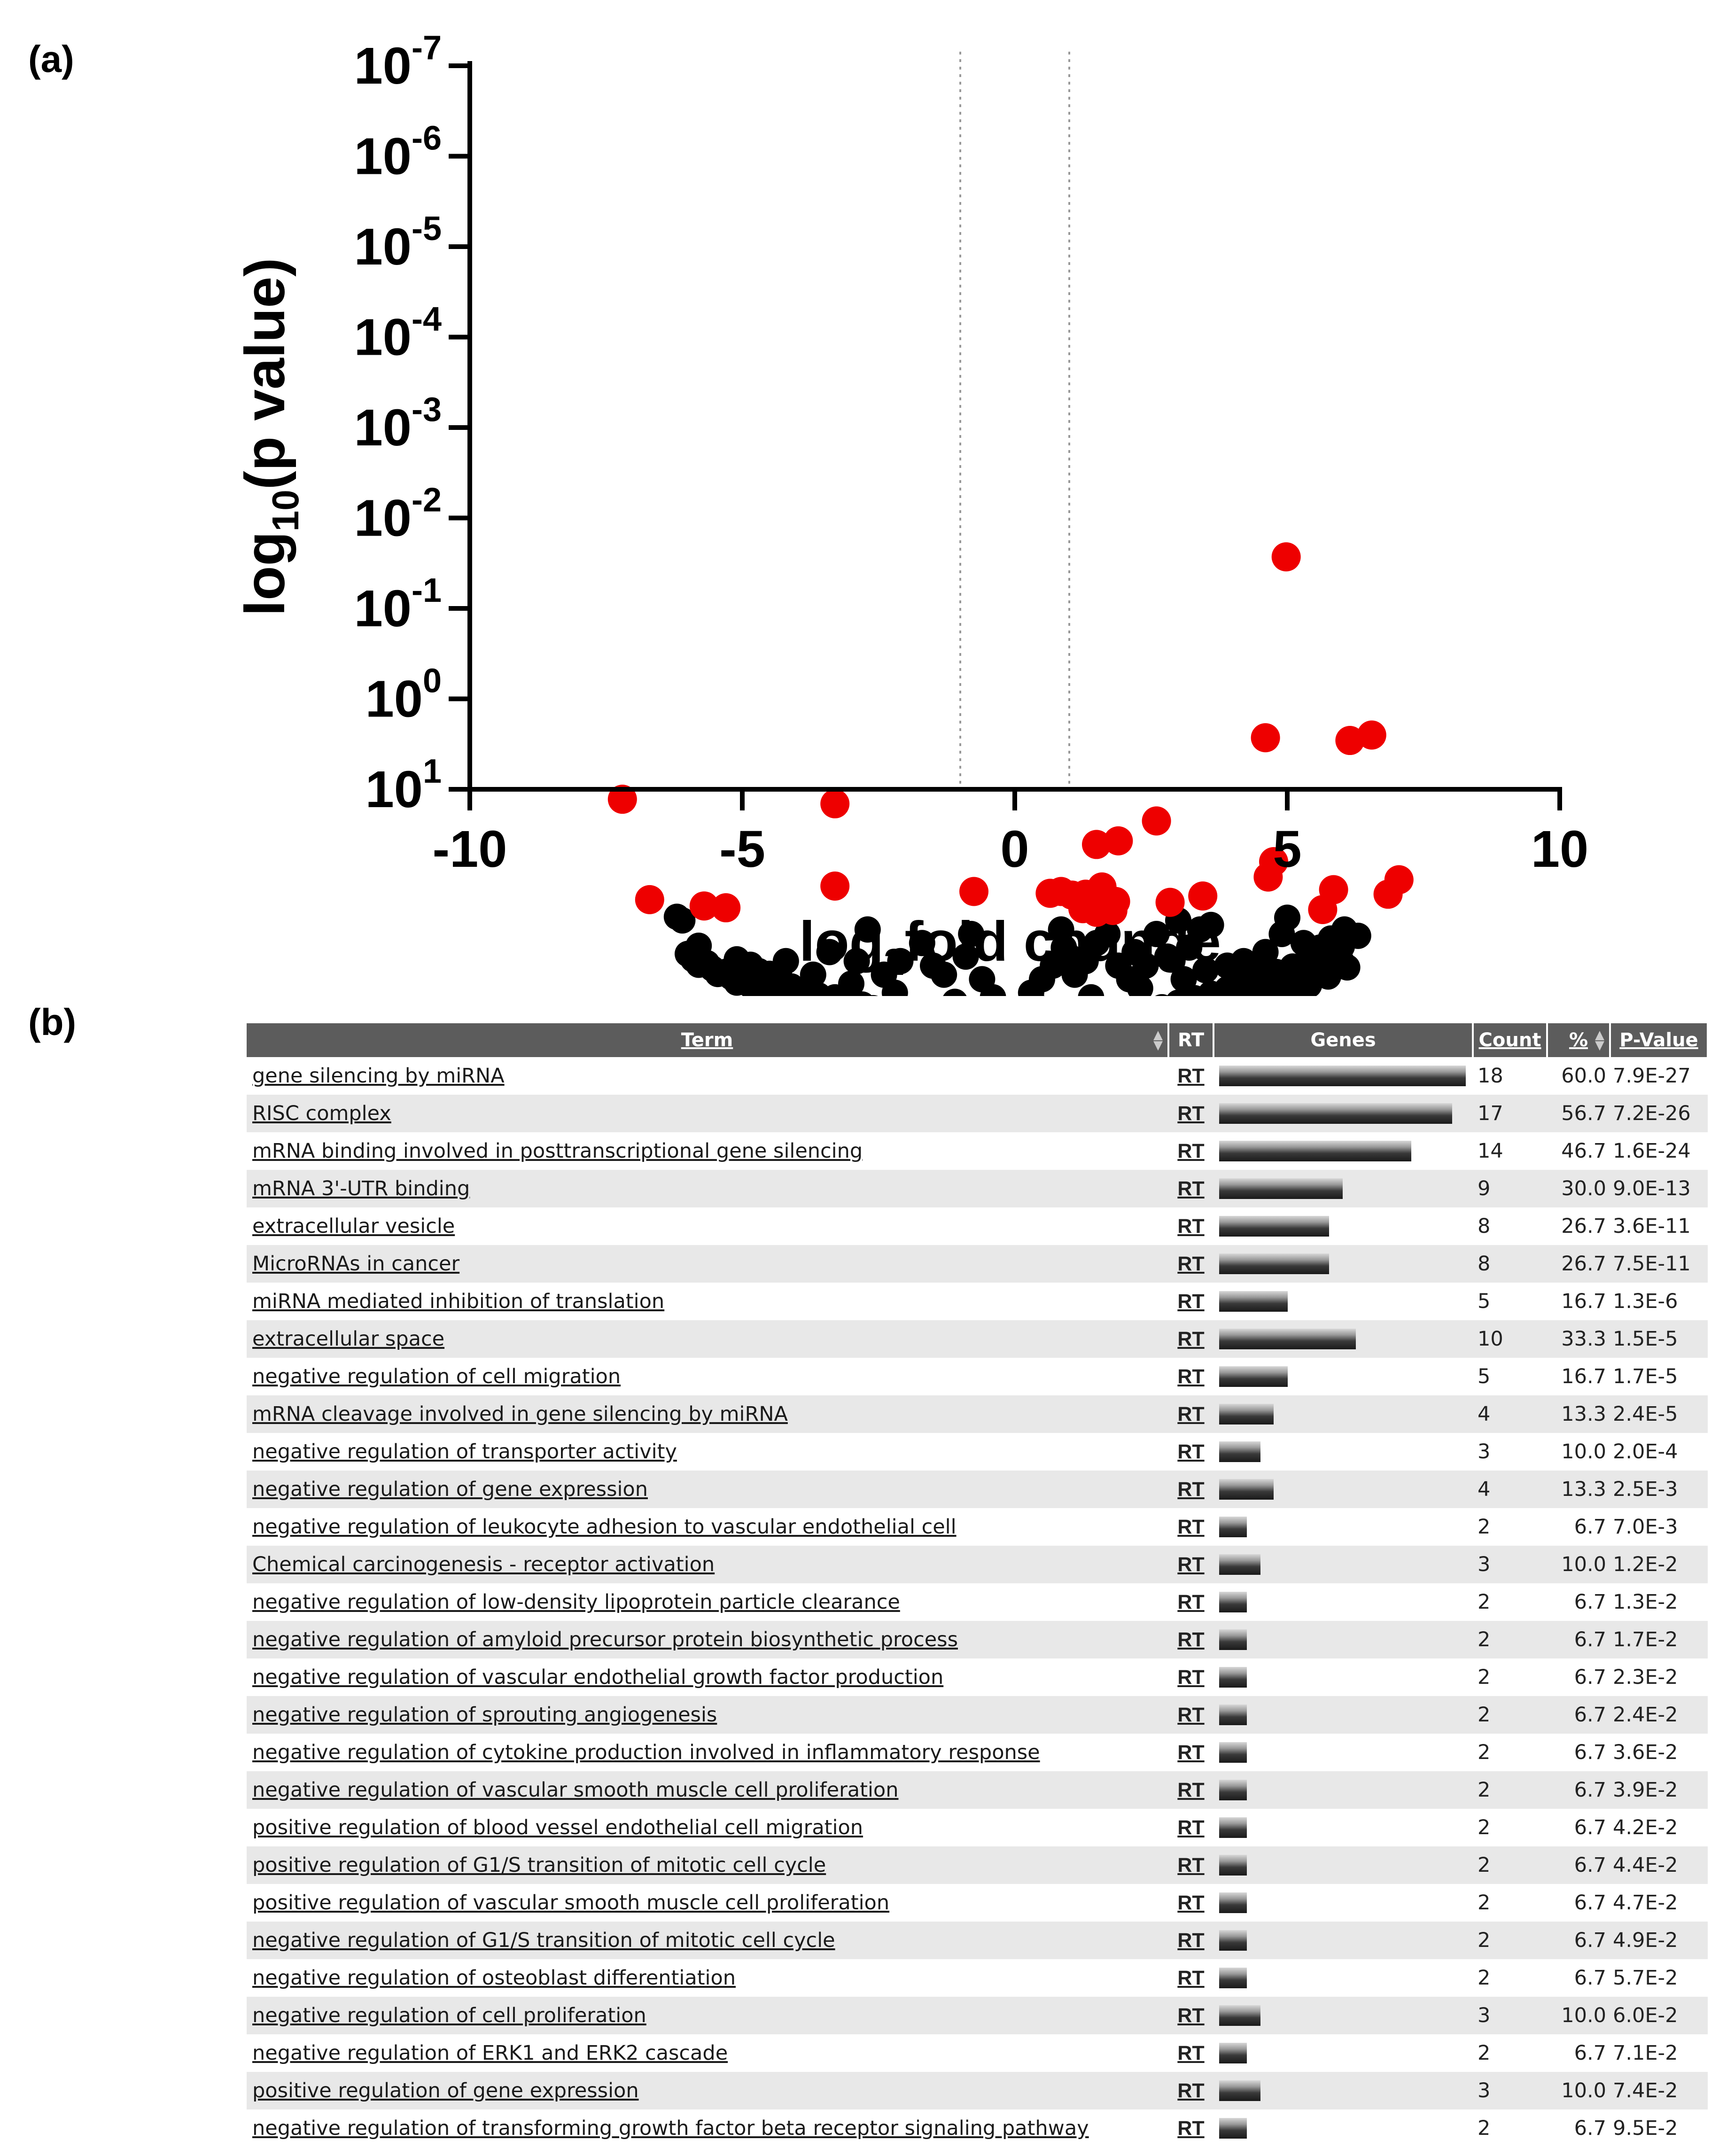 This screenshot has width=1719, height=2156. What do you see at coordinates (708, 1040) in the screenshot?
I see `header-term: Term ▲ ▼` at bounding box center [708, 1040].